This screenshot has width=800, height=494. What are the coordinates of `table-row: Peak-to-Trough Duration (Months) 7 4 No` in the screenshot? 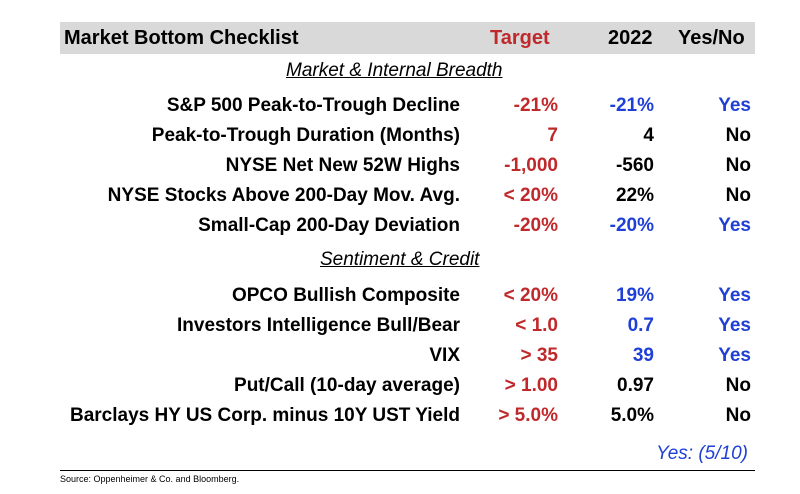 It's located at (407, 136).